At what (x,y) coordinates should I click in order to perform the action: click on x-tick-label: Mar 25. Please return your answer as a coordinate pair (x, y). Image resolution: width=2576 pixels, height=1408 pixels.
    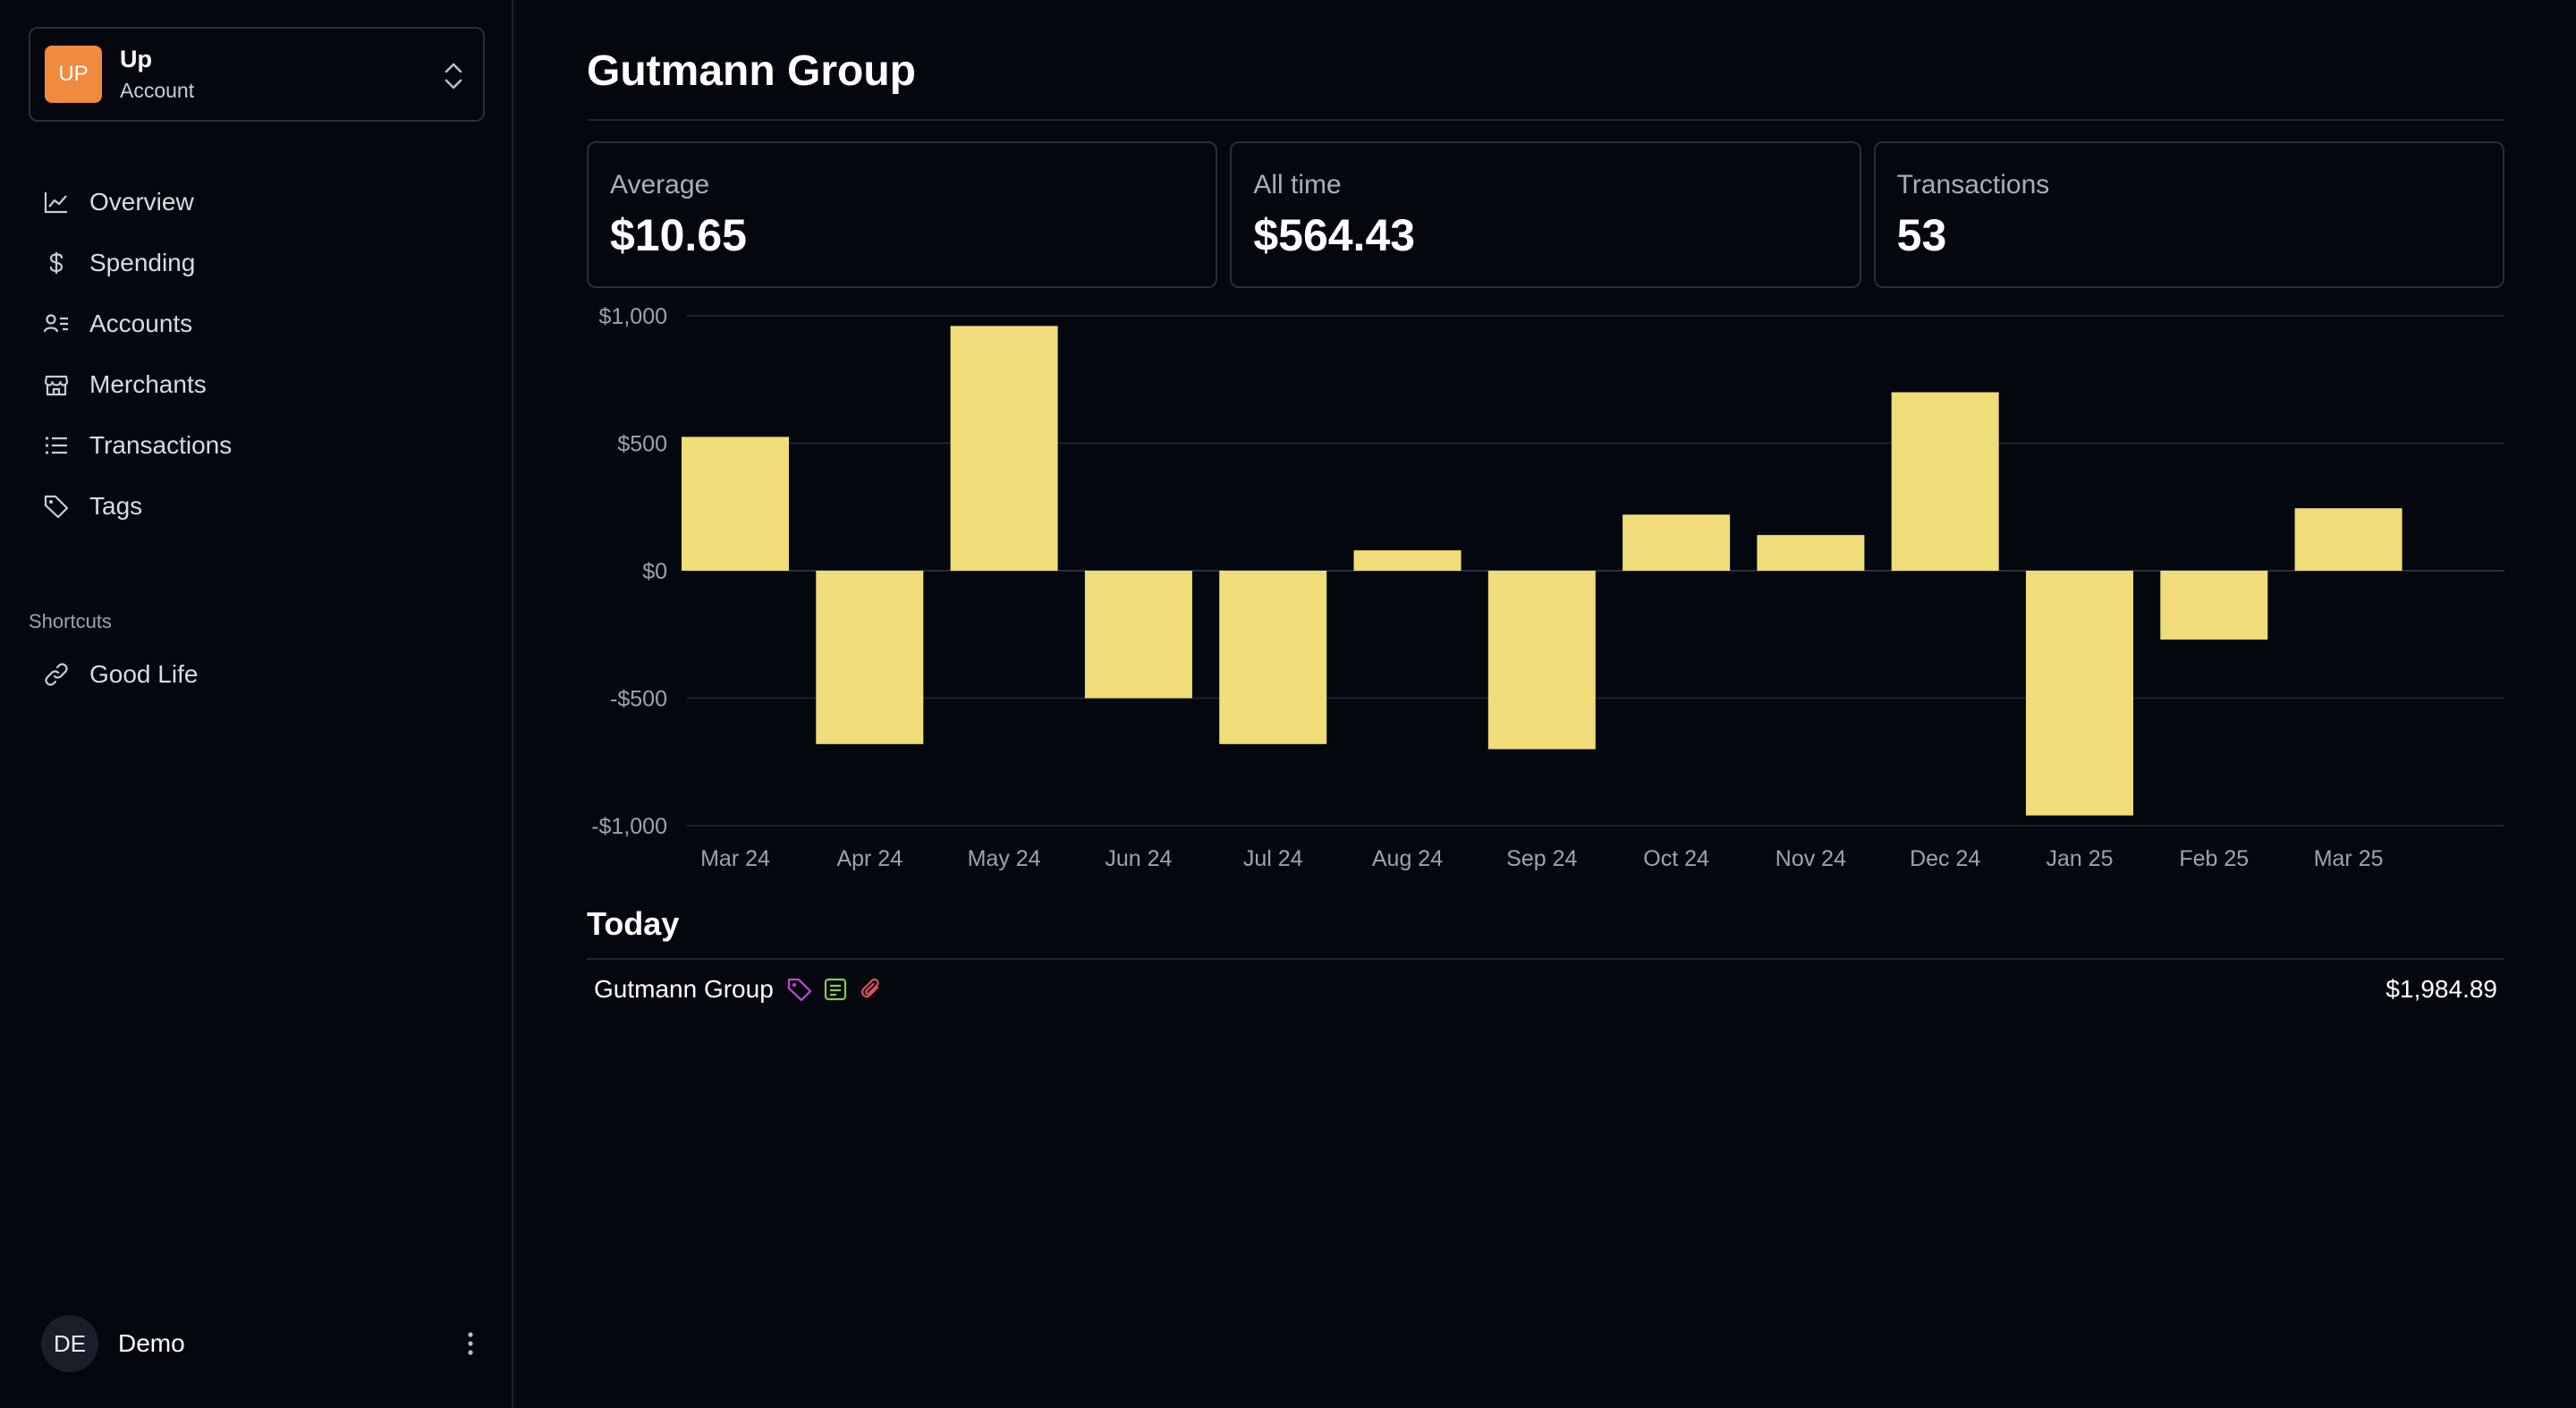
    Looking at the image, I should click on (2349, 858).